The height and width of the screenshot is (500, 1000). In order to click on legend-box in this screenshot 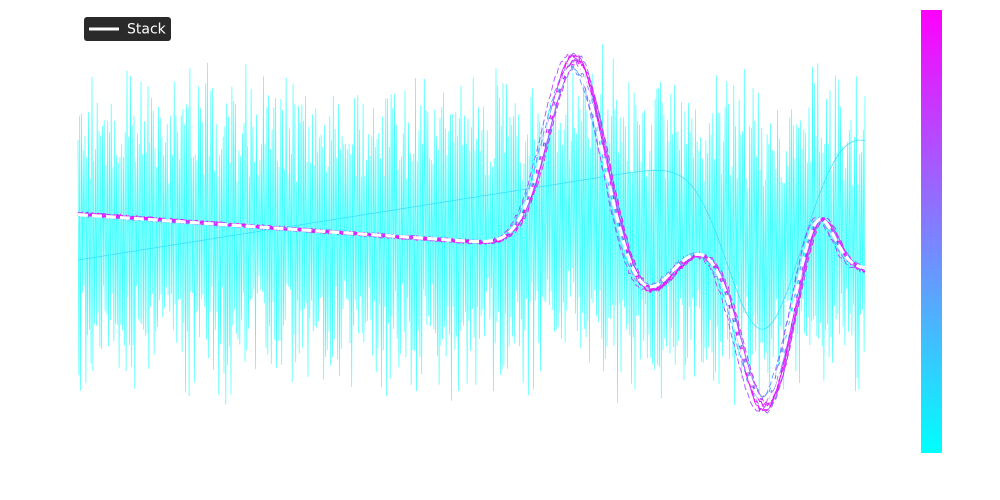, I will do `click(127, 29)`.